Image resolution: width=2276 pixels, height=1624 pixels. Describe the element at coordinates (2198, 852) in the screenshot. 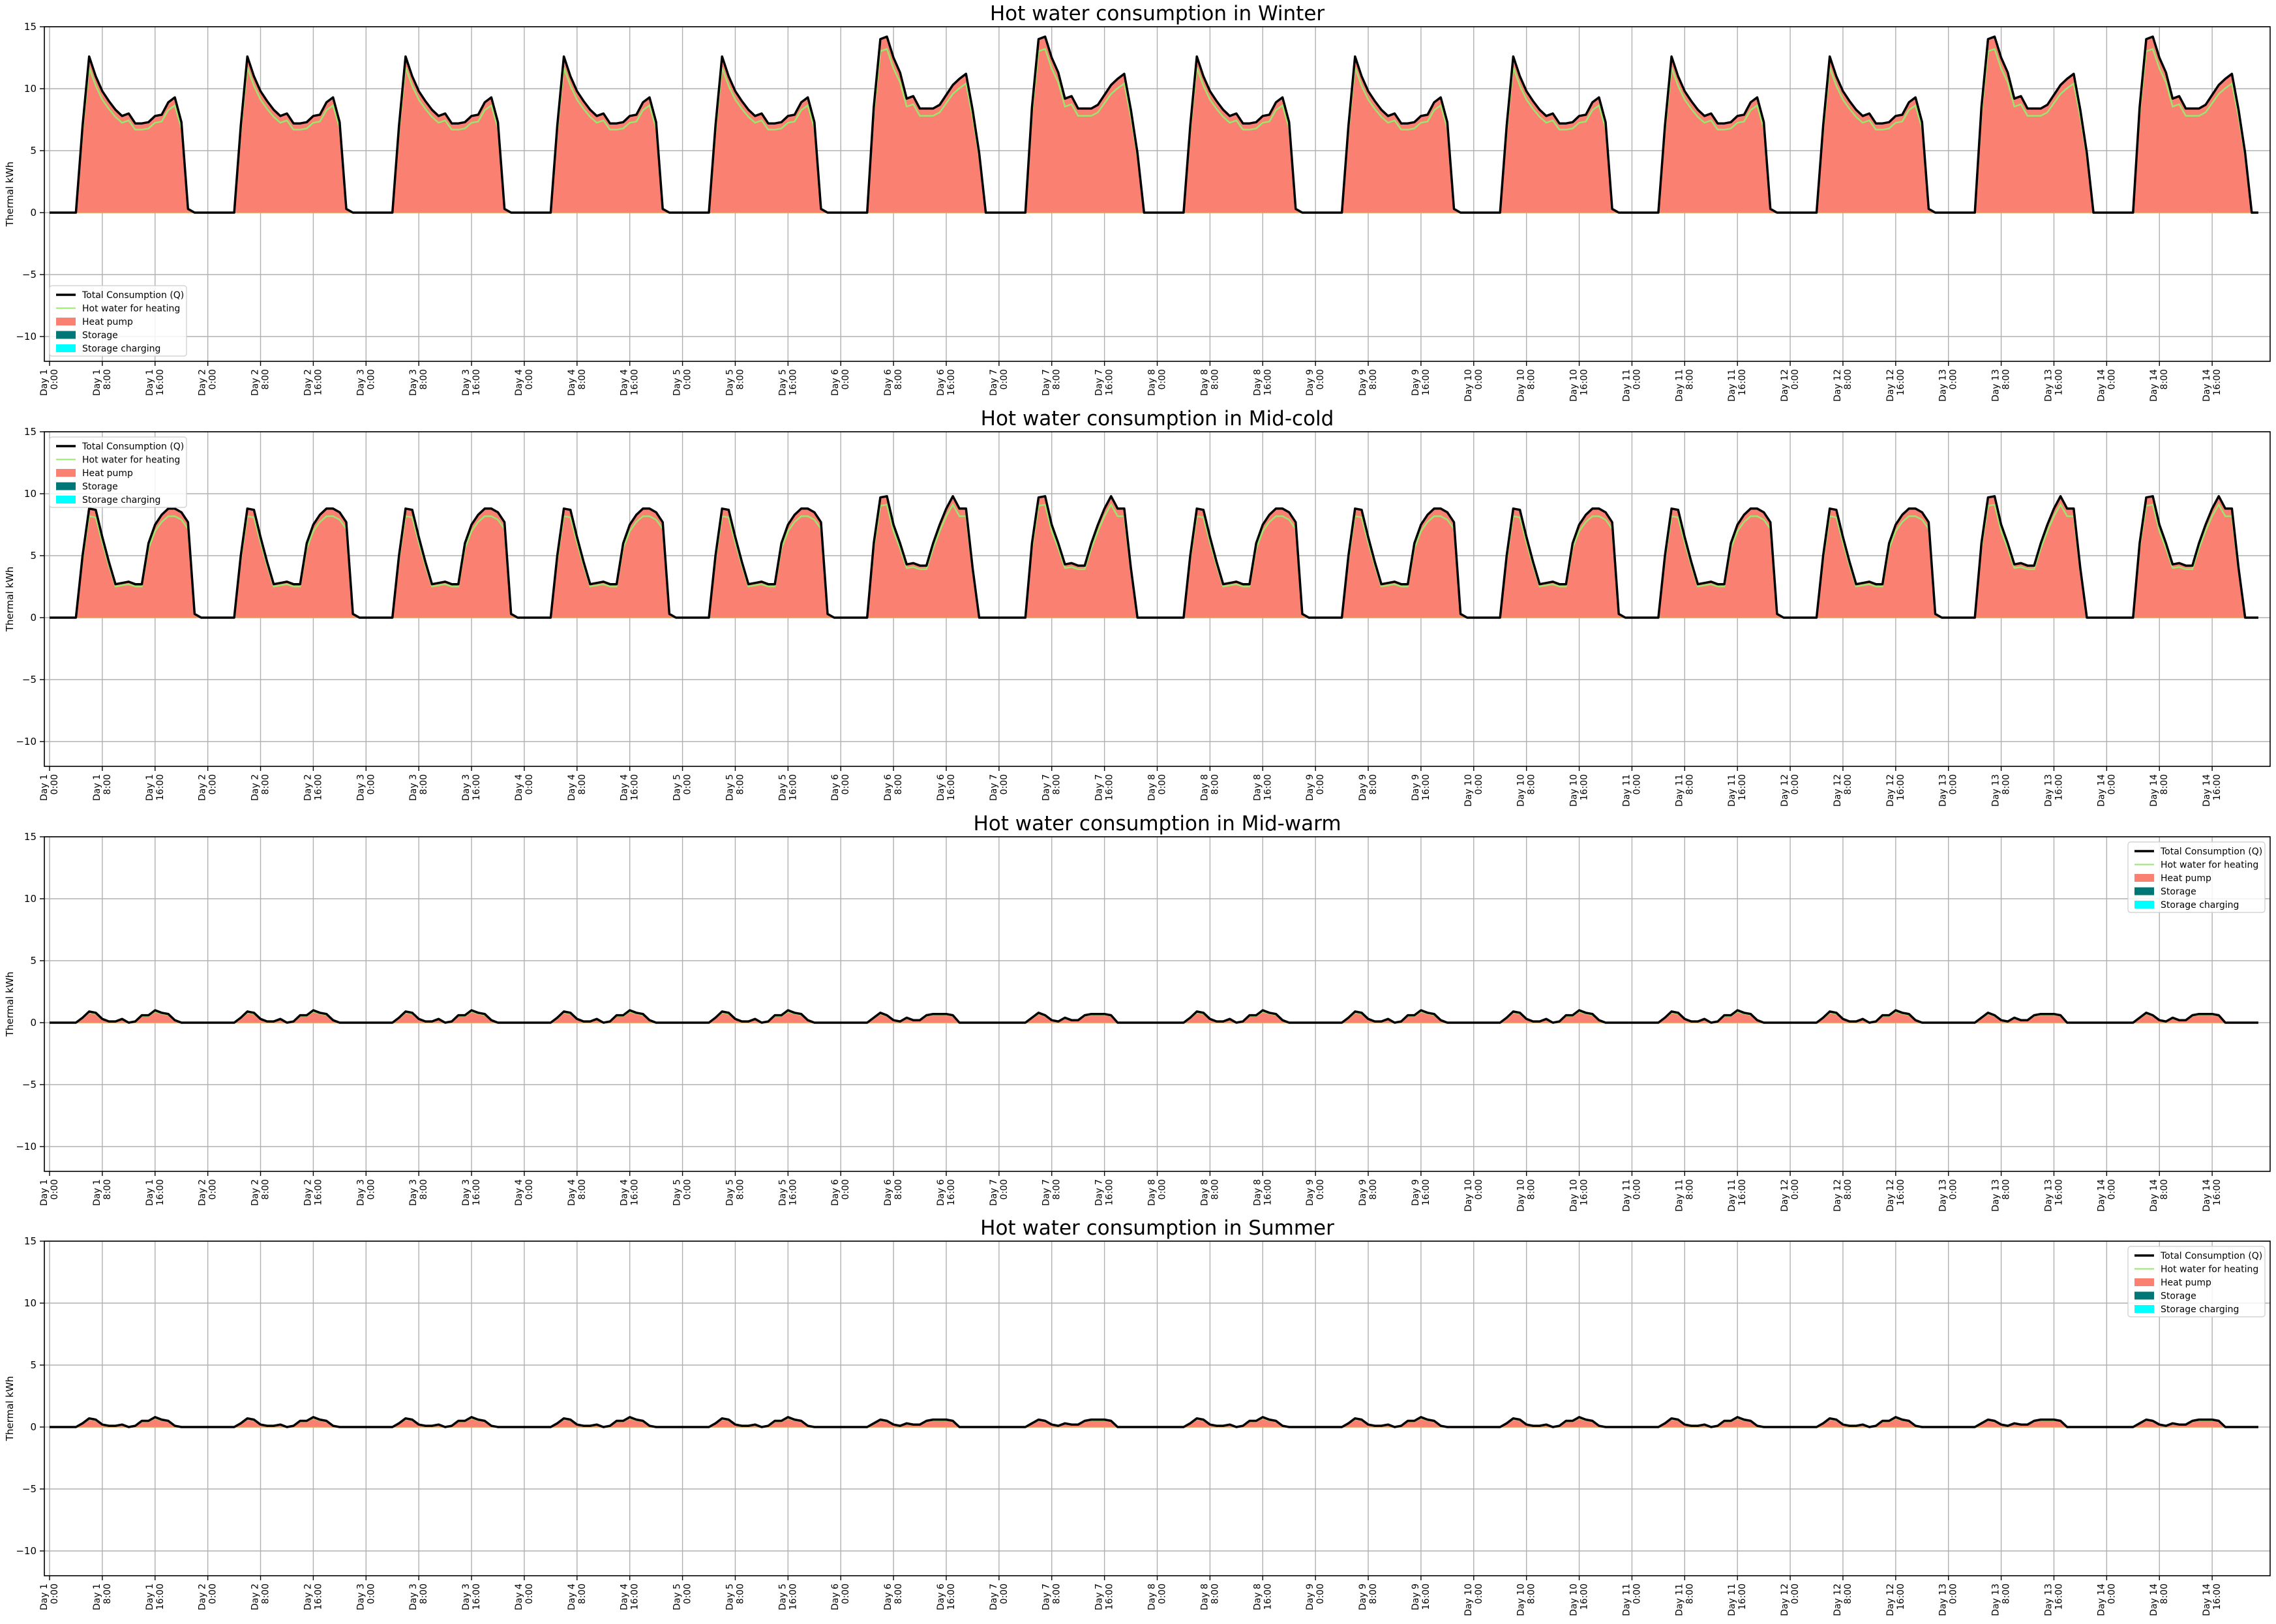

I see `legend-item-total: Total Consumption (Q)` at that location.